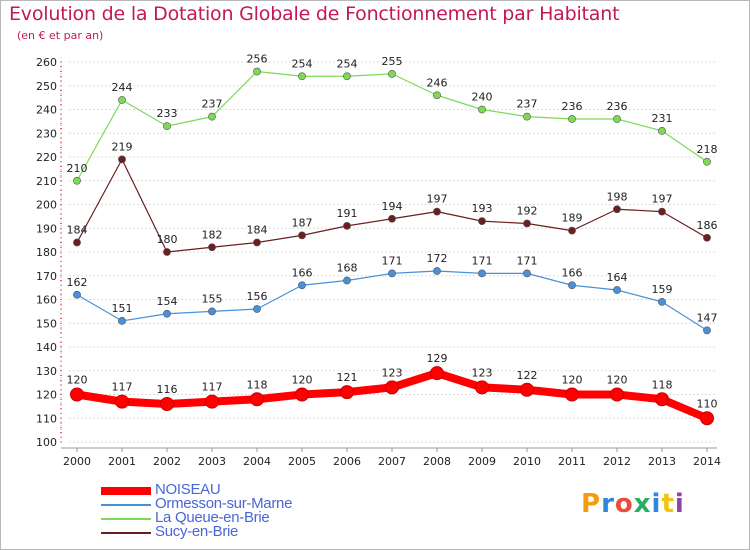 The width and height of the screenshot is (750, 550). I want to click on proxiti-logo: Proxiti, so click(633, 504).